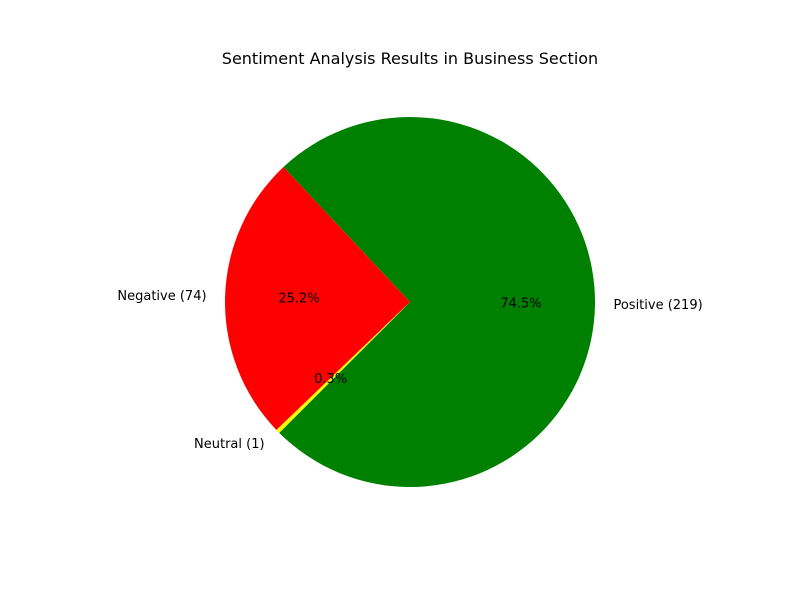  I want to click on slice-percent-neutral: 0.3%, so click(330, 379).